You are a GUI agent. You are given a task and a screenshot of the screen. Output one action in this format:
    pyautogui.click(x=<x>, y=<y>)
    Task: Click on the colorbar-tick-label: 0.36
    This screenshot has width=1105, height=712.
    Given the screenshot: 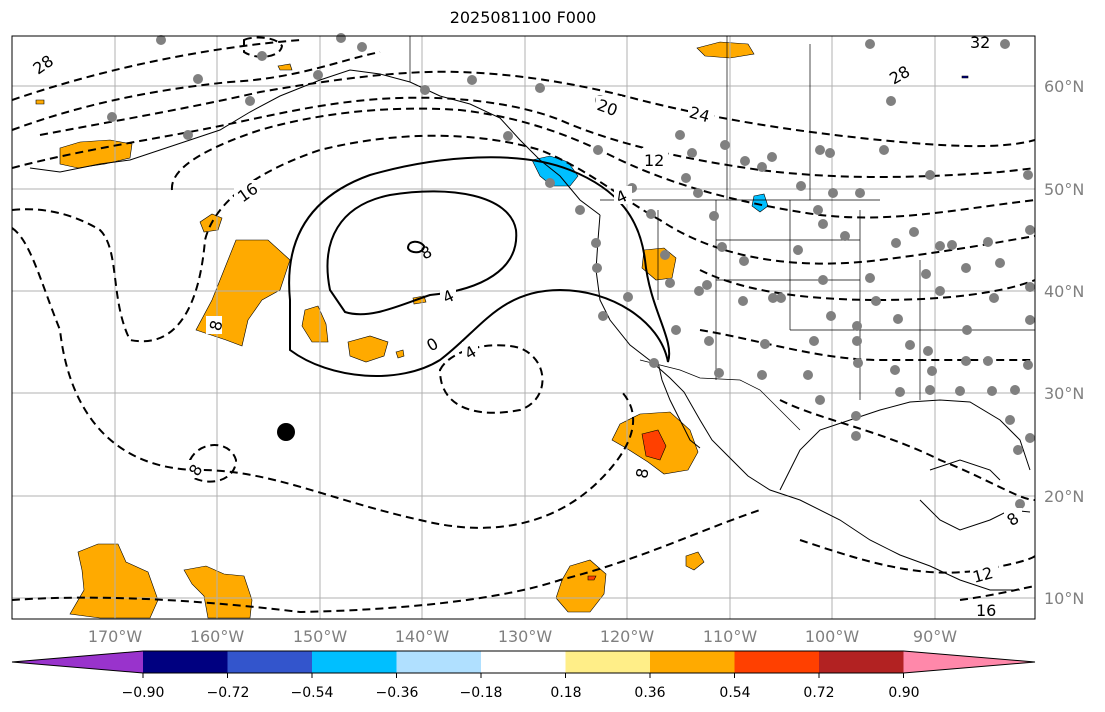 What is the action you would take?
    pyautogui.click(x=649, y=693)
    